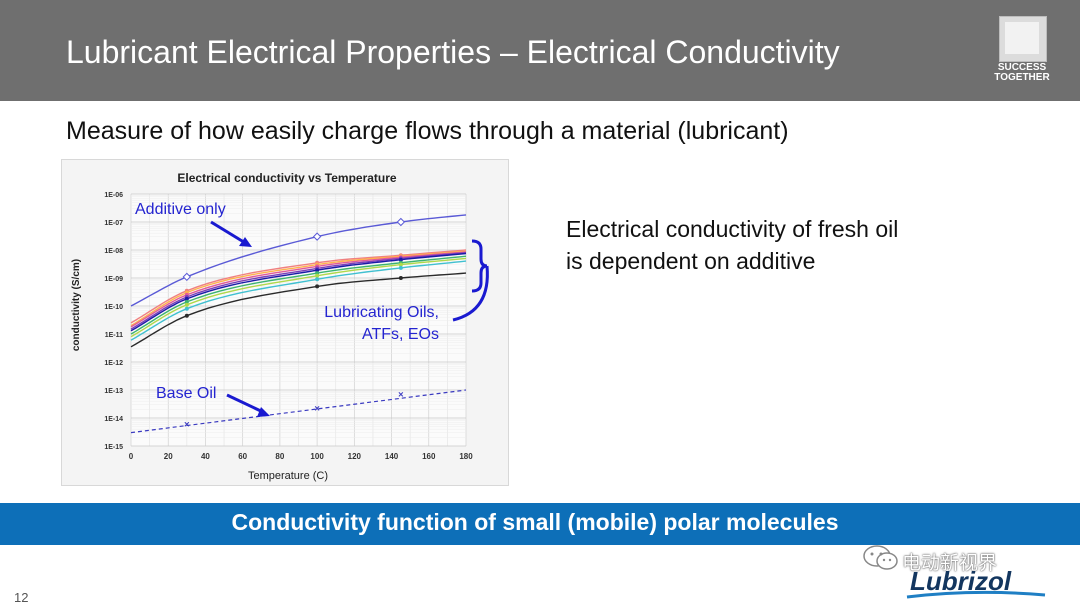 The width and height of the screenshot is (1080, 608). Describe the element at coordinates (470, 293) in the screenshot. I see `arrow-oils` at that location.